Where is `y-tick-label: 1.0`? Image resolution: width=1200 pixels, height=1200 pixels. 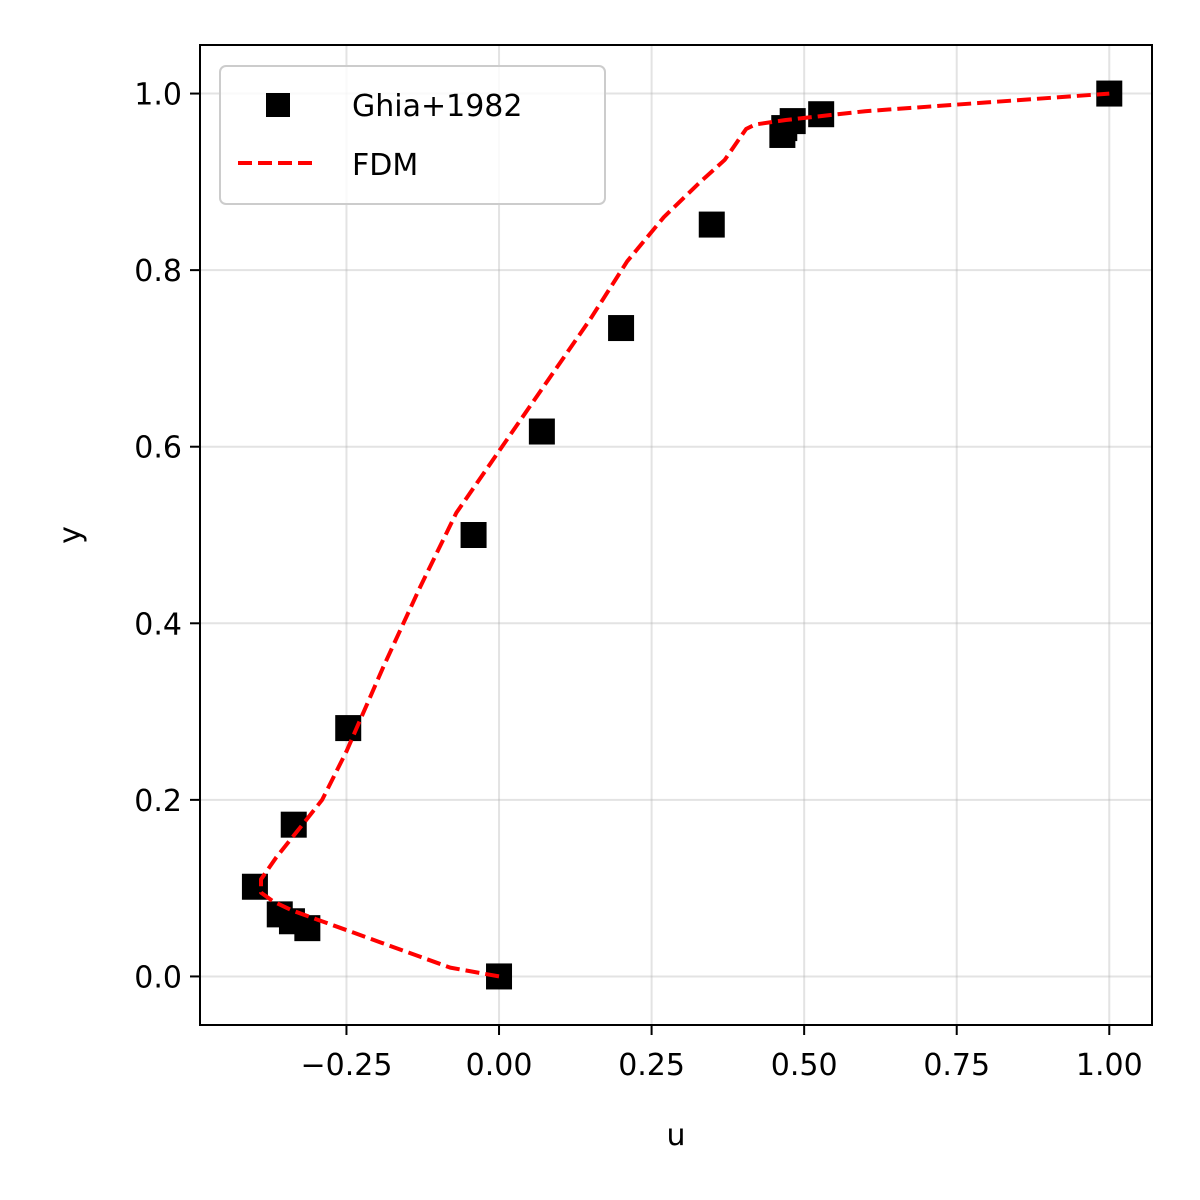
y-tick-label: 1.0 is located at coordinates (158, 95).